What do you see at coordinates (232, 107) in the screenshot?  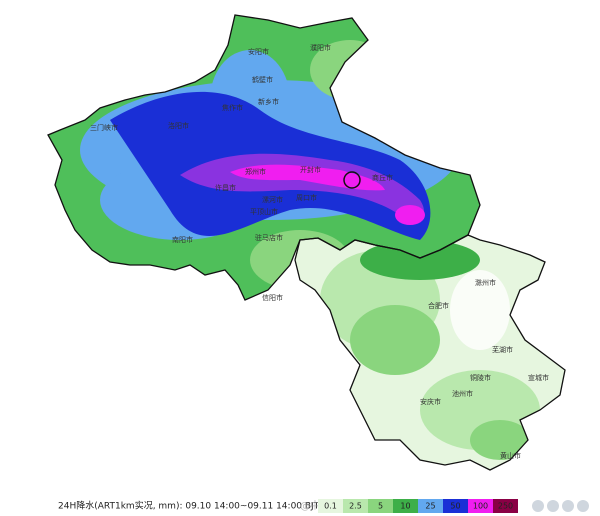 I see `city-label: 焦作市` at bounding box center [232, 107].